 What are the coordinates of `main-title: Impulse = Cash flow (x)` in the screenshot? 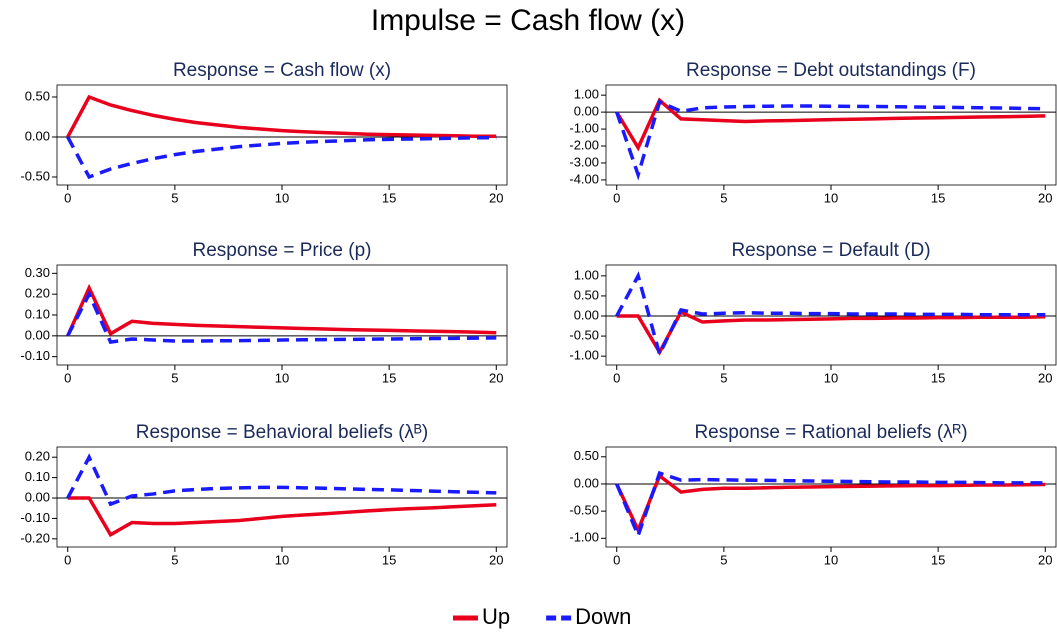 It's located at (528, 20).